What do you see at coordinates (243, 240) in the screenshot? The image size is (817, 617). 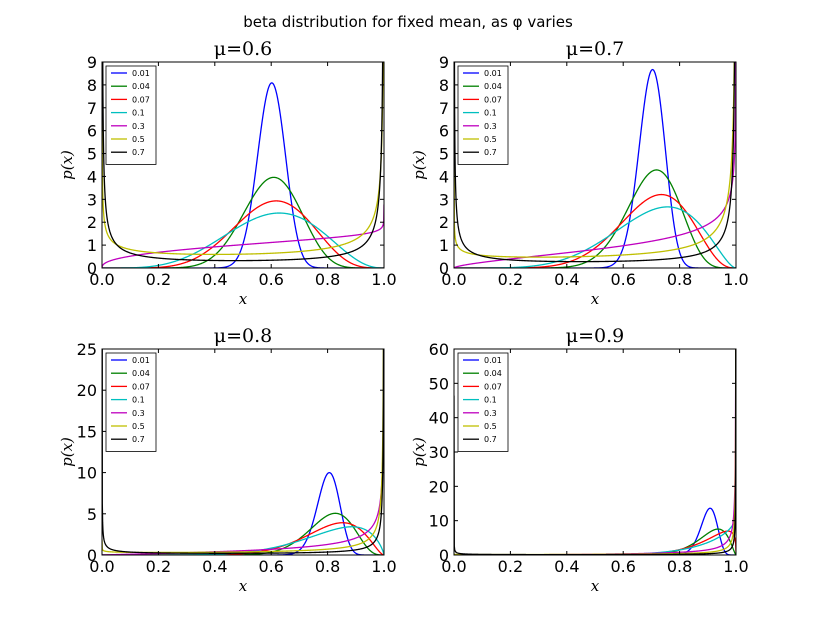 I see `series-line-0.1` at bounding box center [243, 240].